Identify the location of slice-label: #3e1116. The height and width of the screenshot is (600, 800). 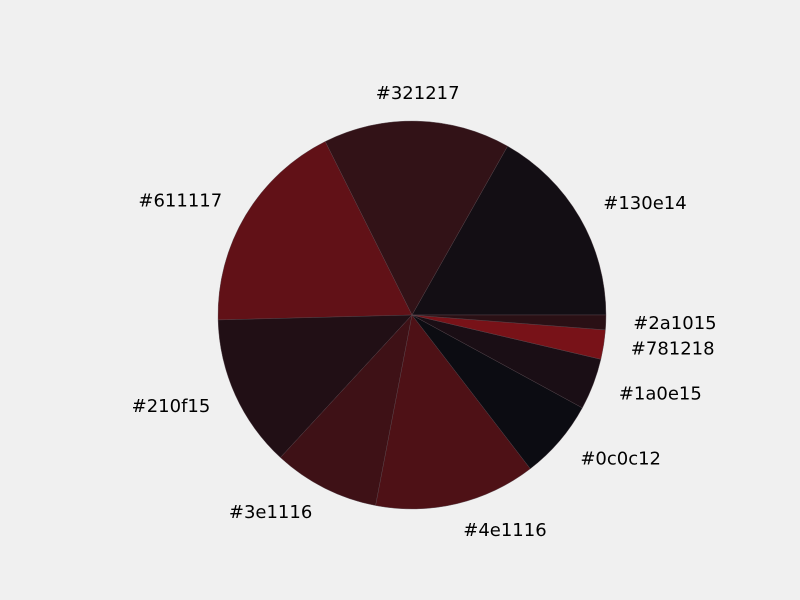
(270, 512).